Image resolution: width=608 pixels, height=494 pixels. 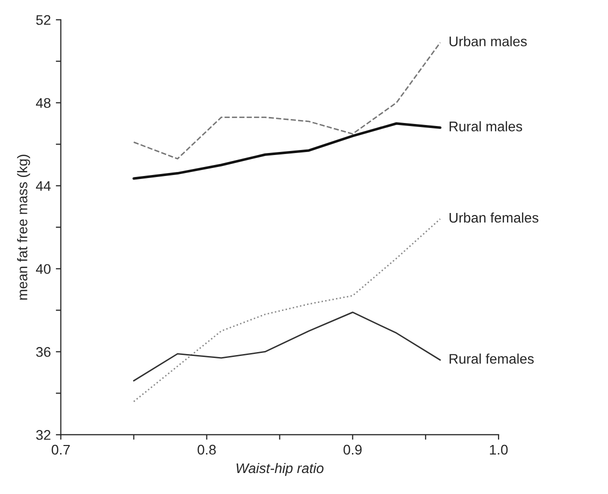 What do you see at coordinates (486, 126) in the screenshot?
I see `series-label: Rural males` at bounding box center [486, 126].